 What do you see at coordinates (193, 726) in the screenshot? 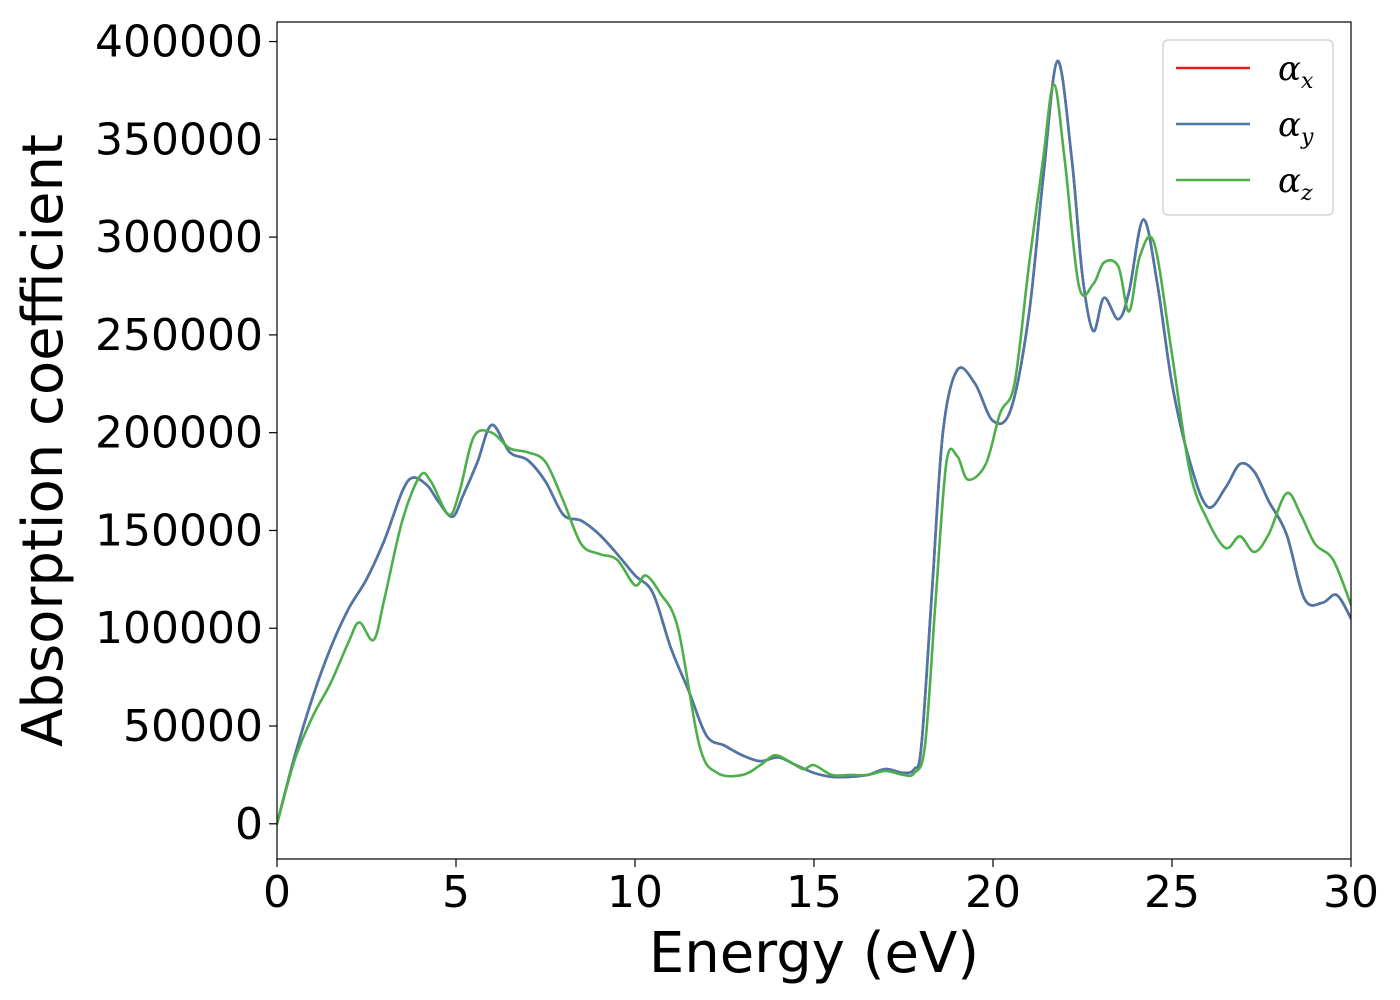
I see `y-tick-label: 50000` at bounding box center [193, 726].